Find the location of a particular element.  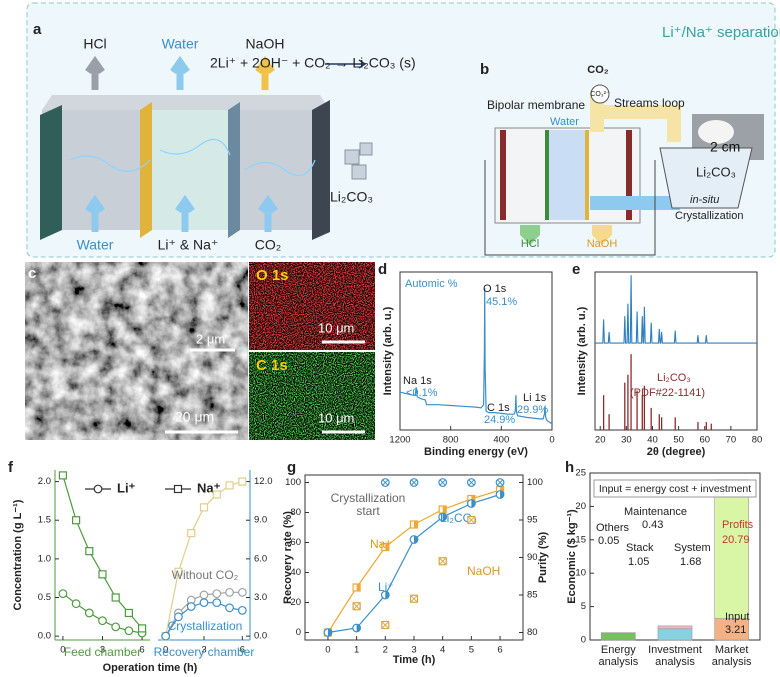

process-schematic is located at coordinates (624, 170).